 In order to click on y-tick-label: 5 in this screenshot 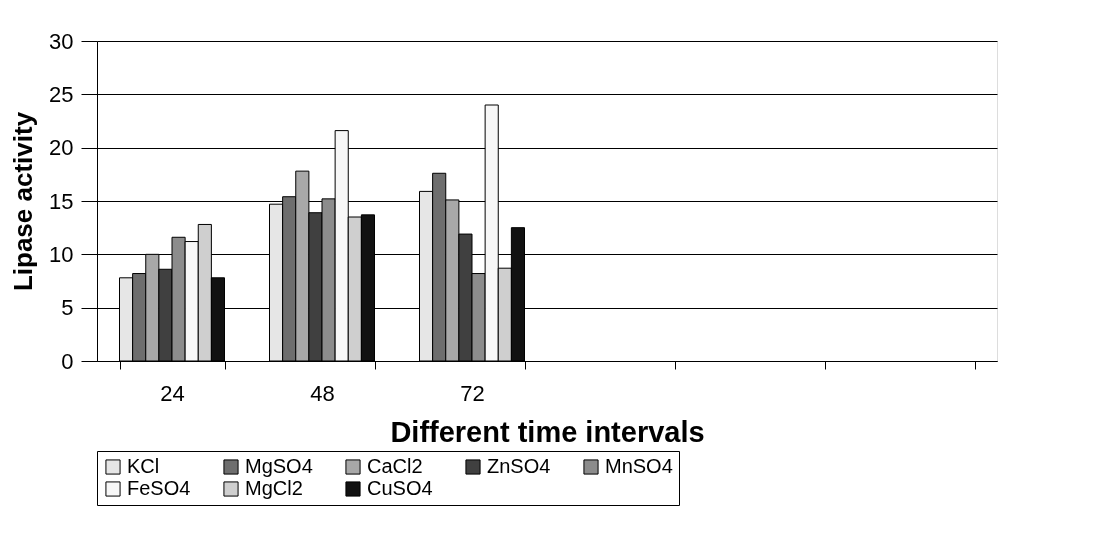, I will do `click(67, 308)`.